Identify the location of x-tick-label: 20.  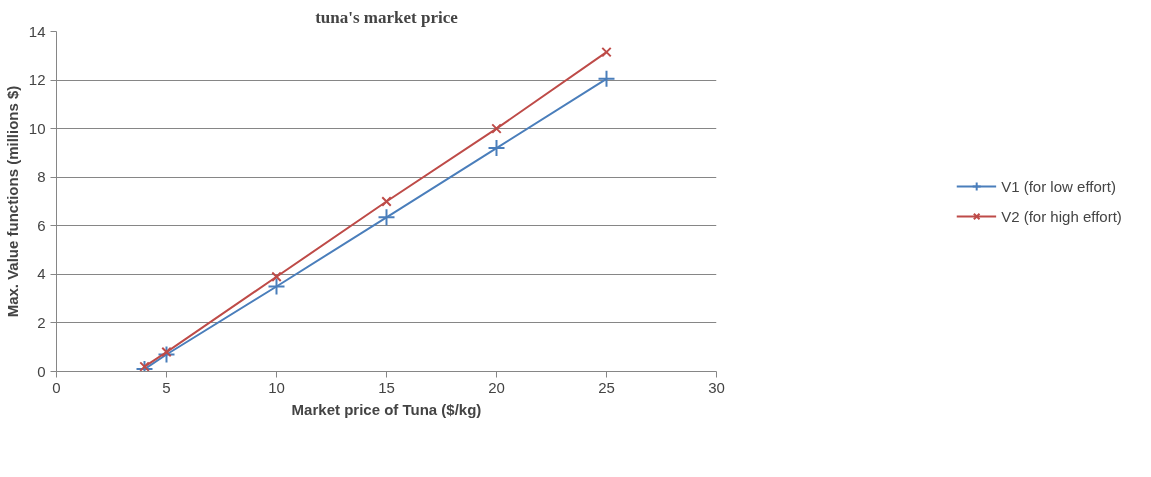
(496, 387).